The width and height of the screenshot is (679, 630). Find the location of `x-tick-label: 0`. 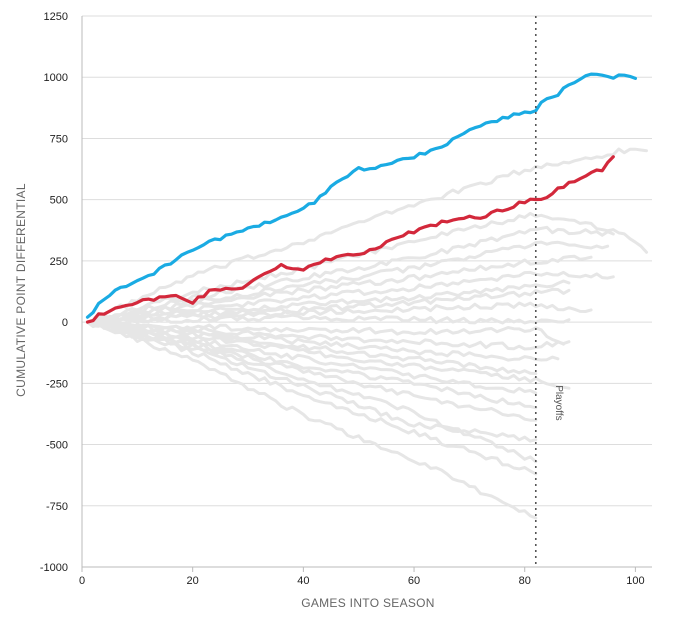

x-tick-label: 0 is located at coordinates (82, 581).